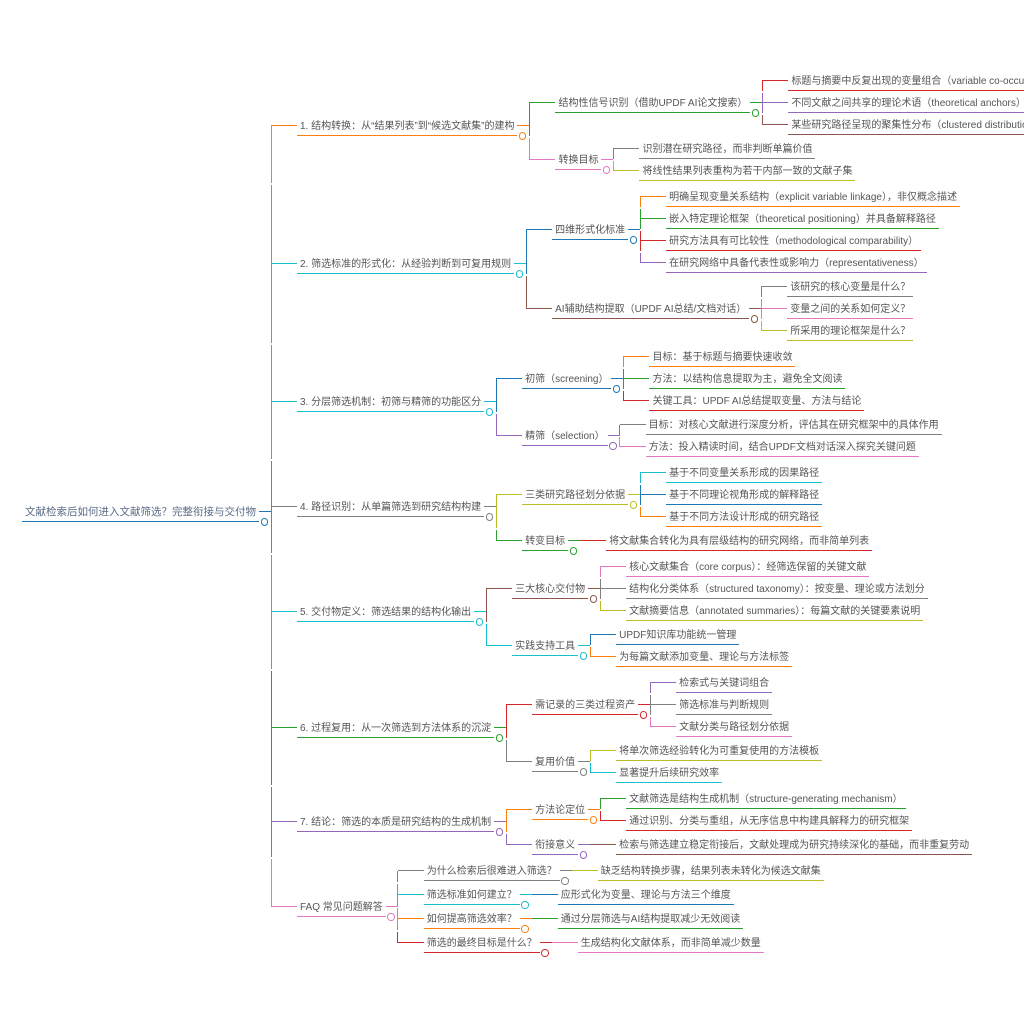 The height and width of the screenshot is (1024, 1024). Describe the element at coordinates (571, 381) in the screenshot. I see `mindmap-node: 初筛（screening）` at that location.